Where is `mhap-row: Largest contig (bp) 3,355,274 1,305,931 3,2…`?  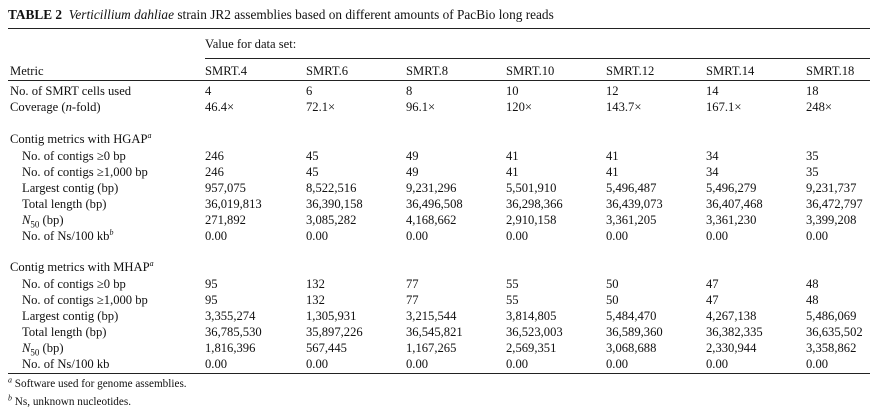 mhap-row: Largest contig (bp) 3,355,274 1,305,931 3,2… is located at coordinates (441, 317).